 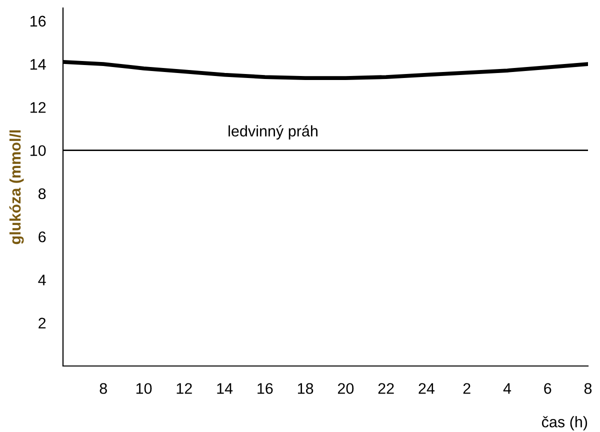 I want to click on x-tick-label: 14, so click(x=225, y=388).